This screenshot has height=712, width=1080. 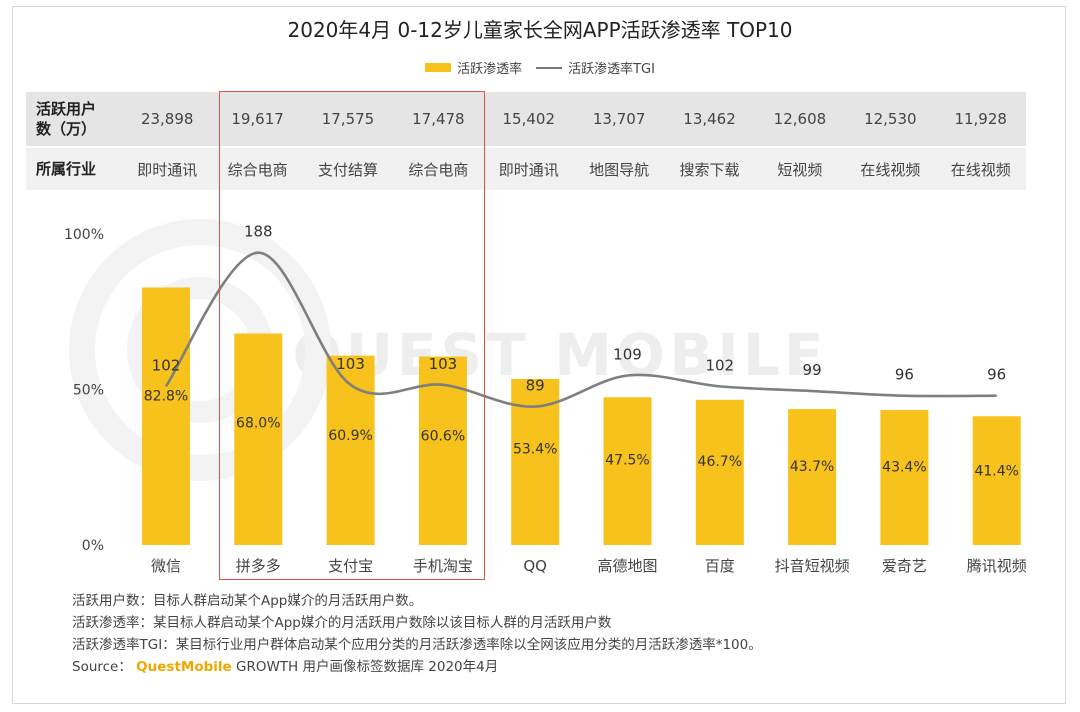 What do you see at coordinates (529, 119) in the screenshot?
I see `users-cell: 15,402` at bounding box center [529, 119].